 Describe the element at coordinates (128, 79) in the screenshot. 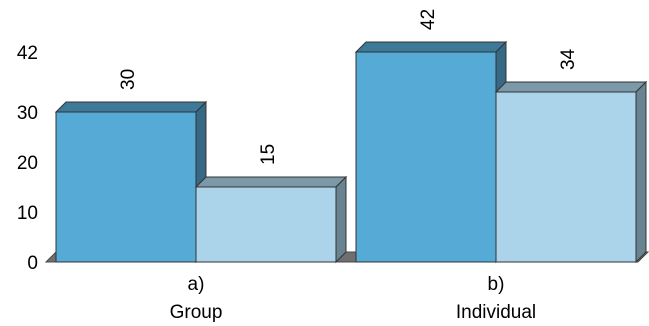

I see `data-label: 30` at that location.